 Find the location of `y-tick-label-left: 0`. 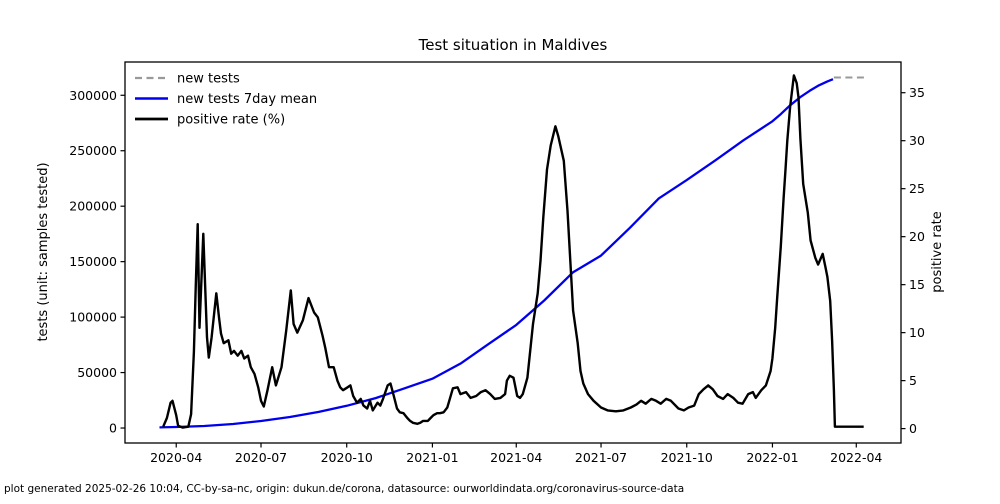

y-tick-label-left: 0 is located at coordinates (113, 428).